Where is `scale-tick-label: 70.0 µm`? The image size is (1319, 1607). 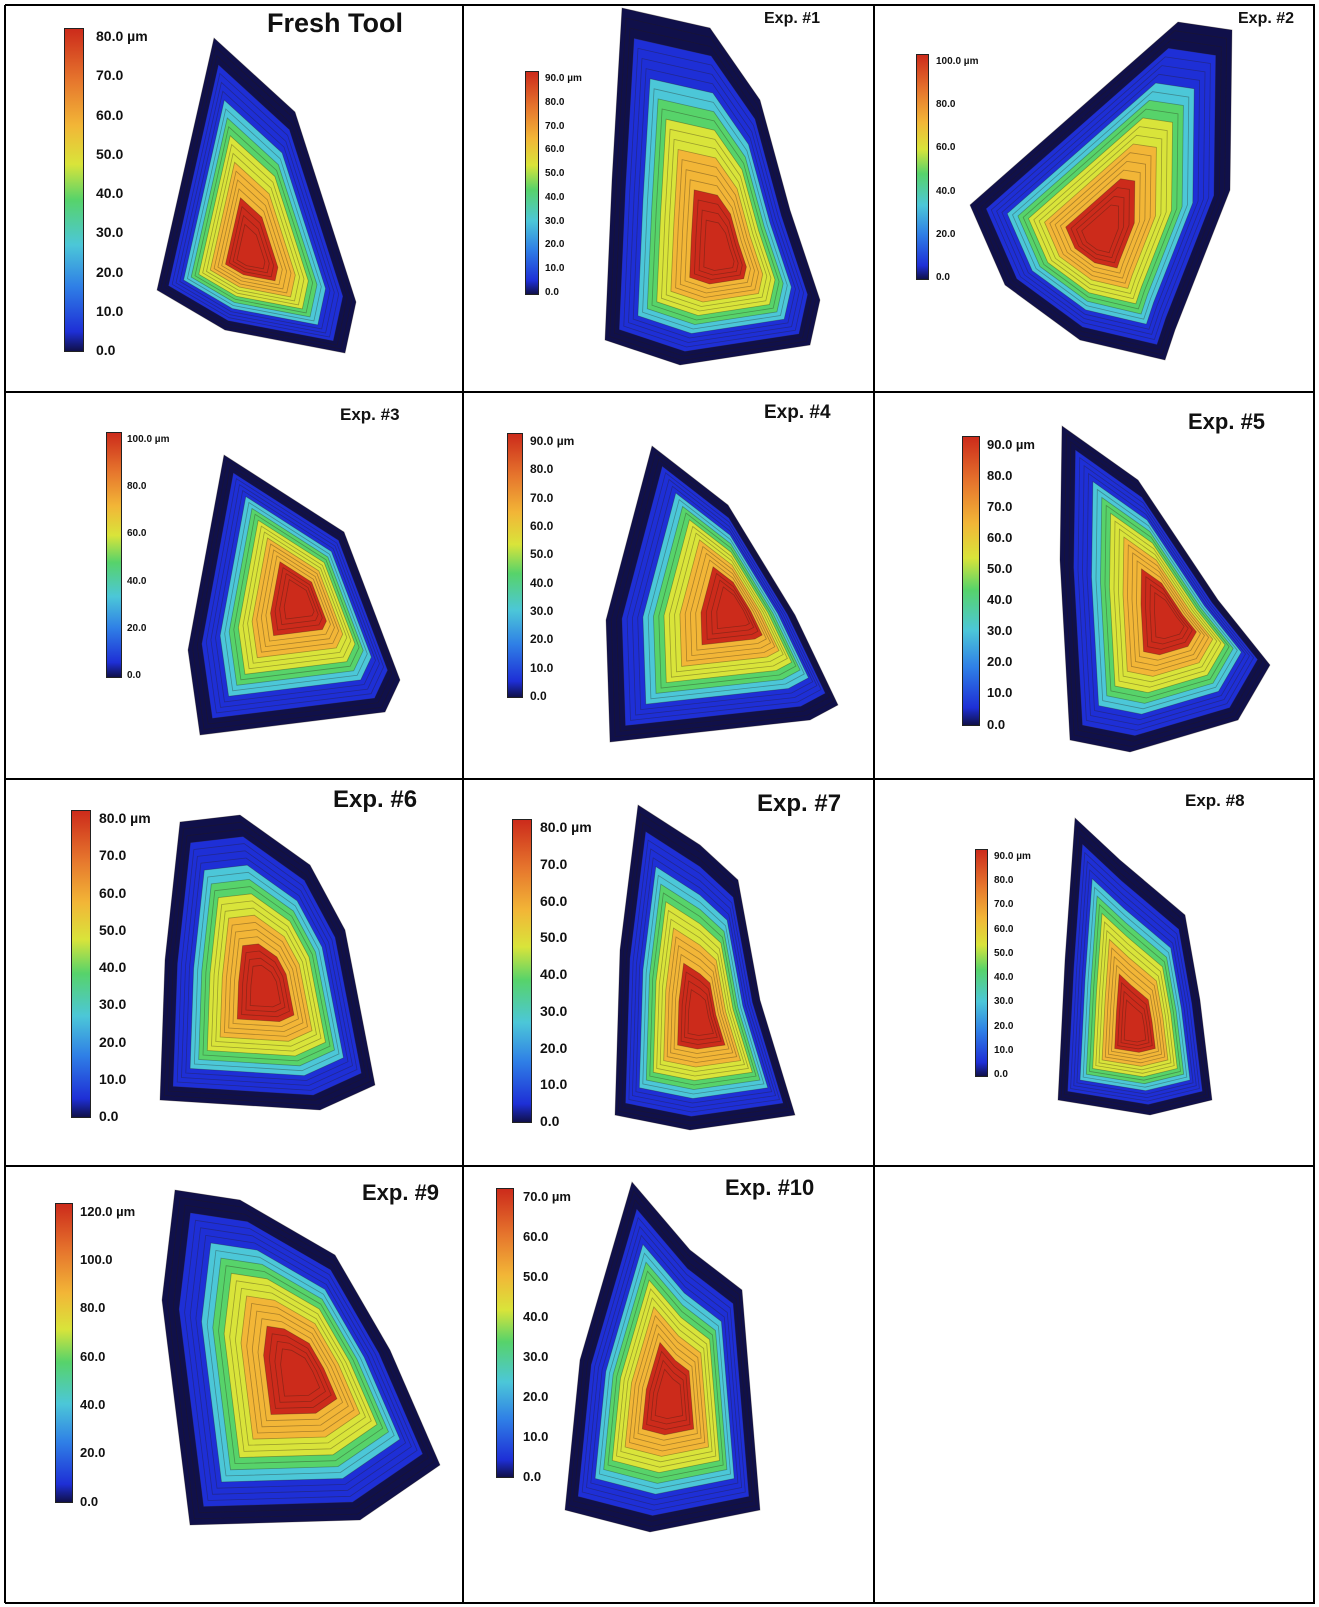 scale-tick-label: 70.0 µm is located at coordinates (547, 1196).